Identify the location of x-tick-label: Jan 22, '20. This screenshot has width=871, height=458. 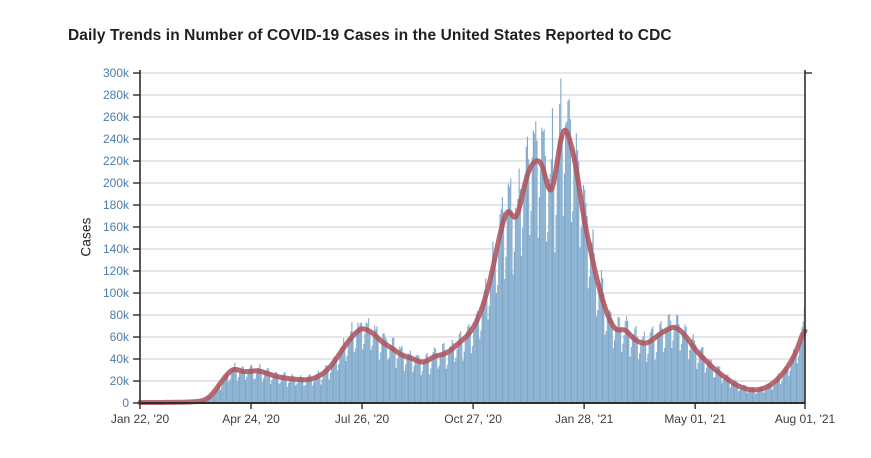
(140, 419).